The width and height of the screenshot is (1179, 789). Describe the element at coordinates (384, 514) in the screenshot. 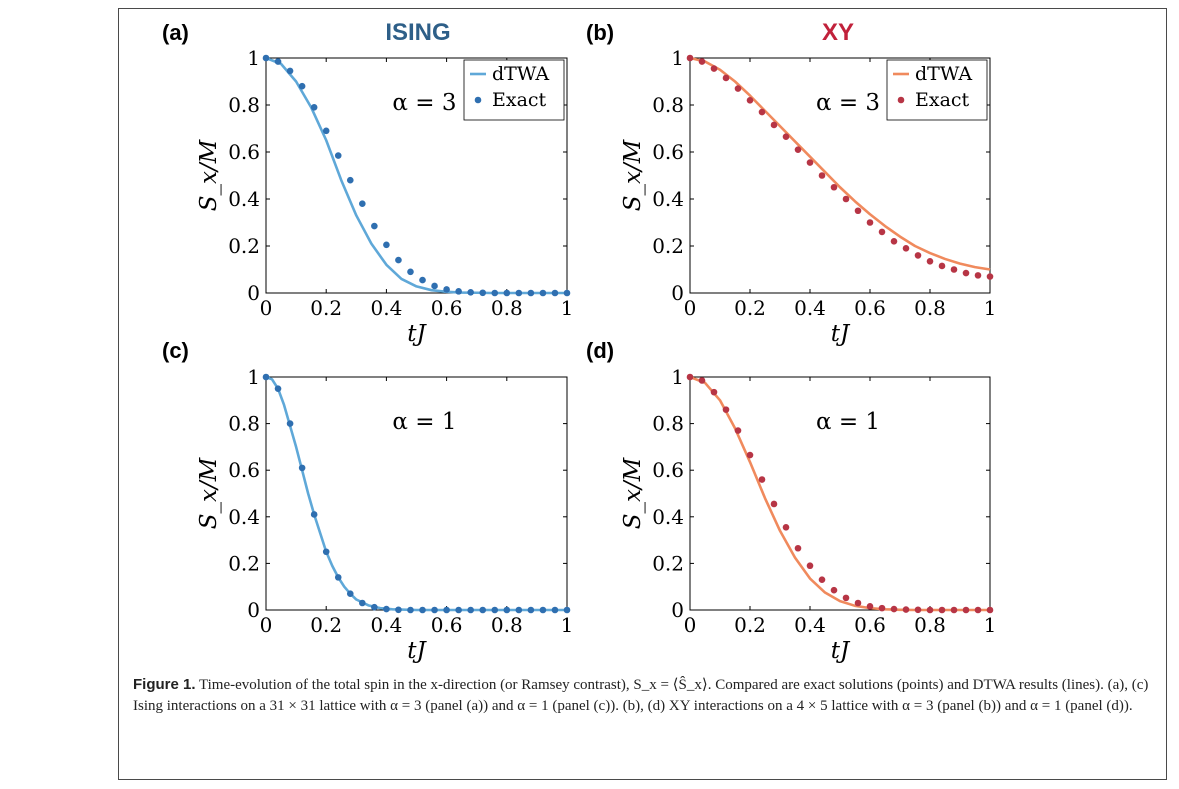

I see `chart-panel-3: 0 0.2 0.4 0.6 0.8 1 0 0.2 0.4 0.6 0.8 1 tJ S_x/M α = 1` at that location.